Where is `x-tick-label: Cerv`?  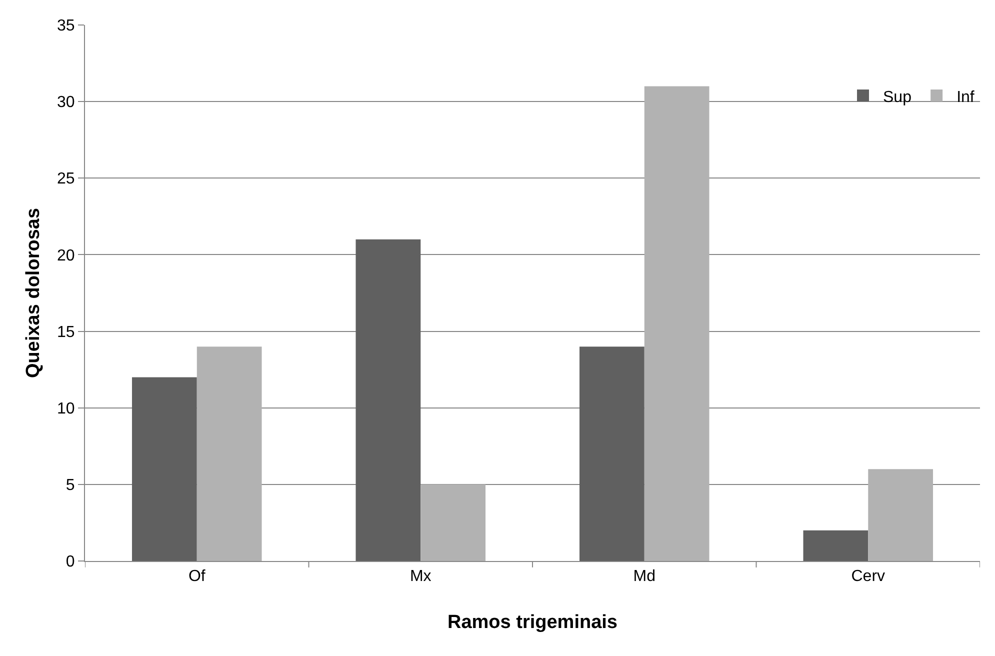
x-tick-label: Cerv is located at coordinates (868, 577).